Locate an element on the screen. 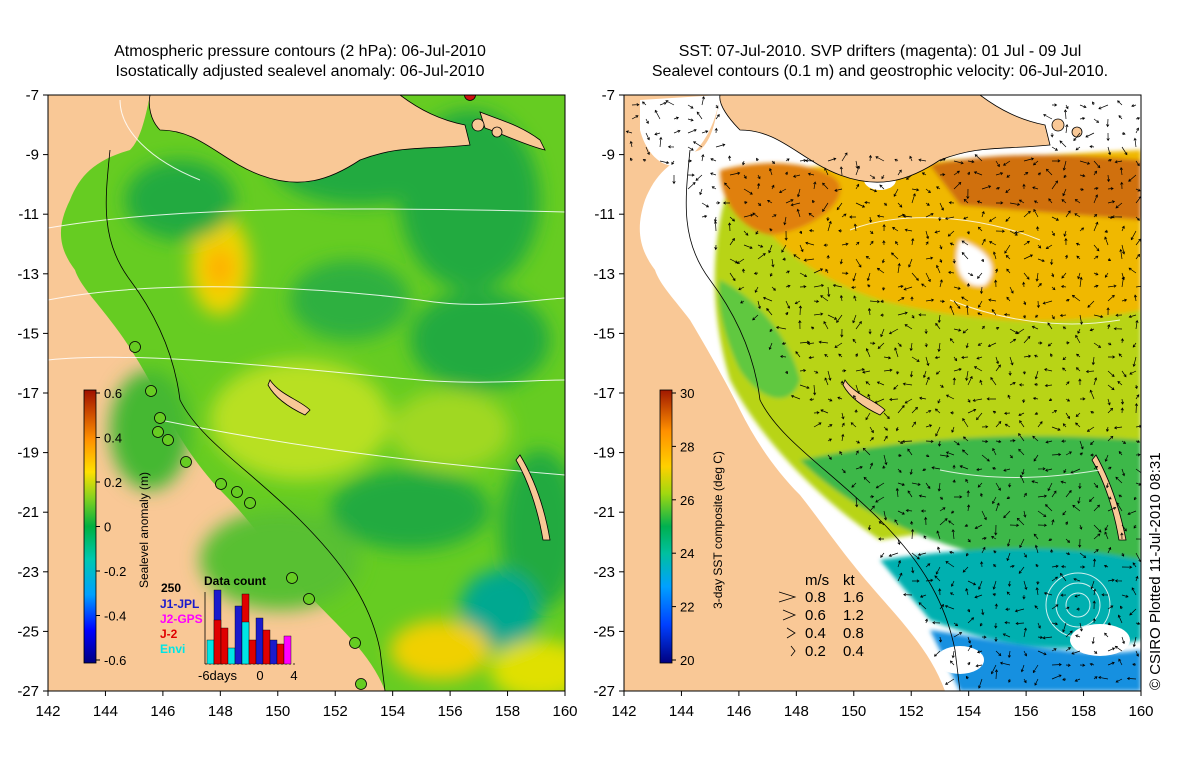 The width and height of the screenshot is (1200, 780). x-tick-label: 152 is located at coordinates (911, 711).